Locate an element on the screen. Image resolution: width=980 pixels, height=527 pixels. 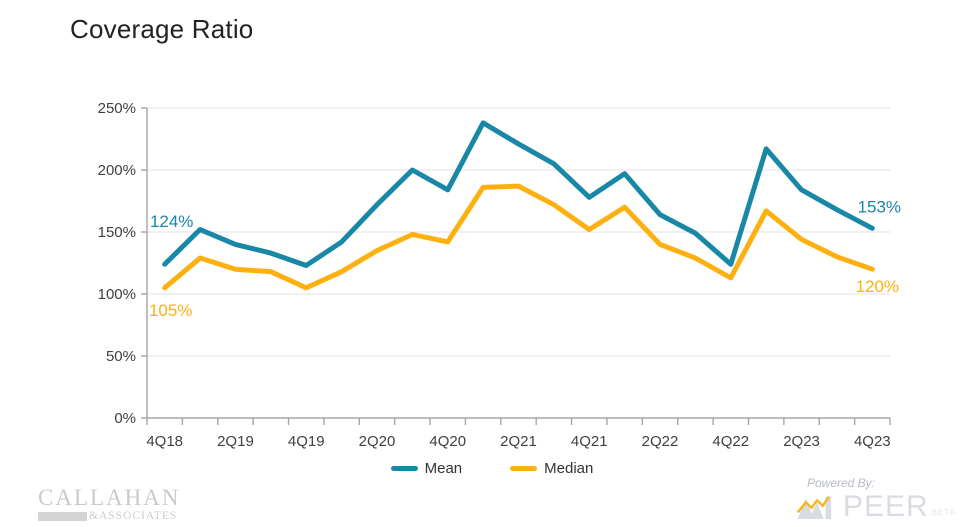
peer-logo: Powered By: PEER BETA is located at coordinates (876, 500).